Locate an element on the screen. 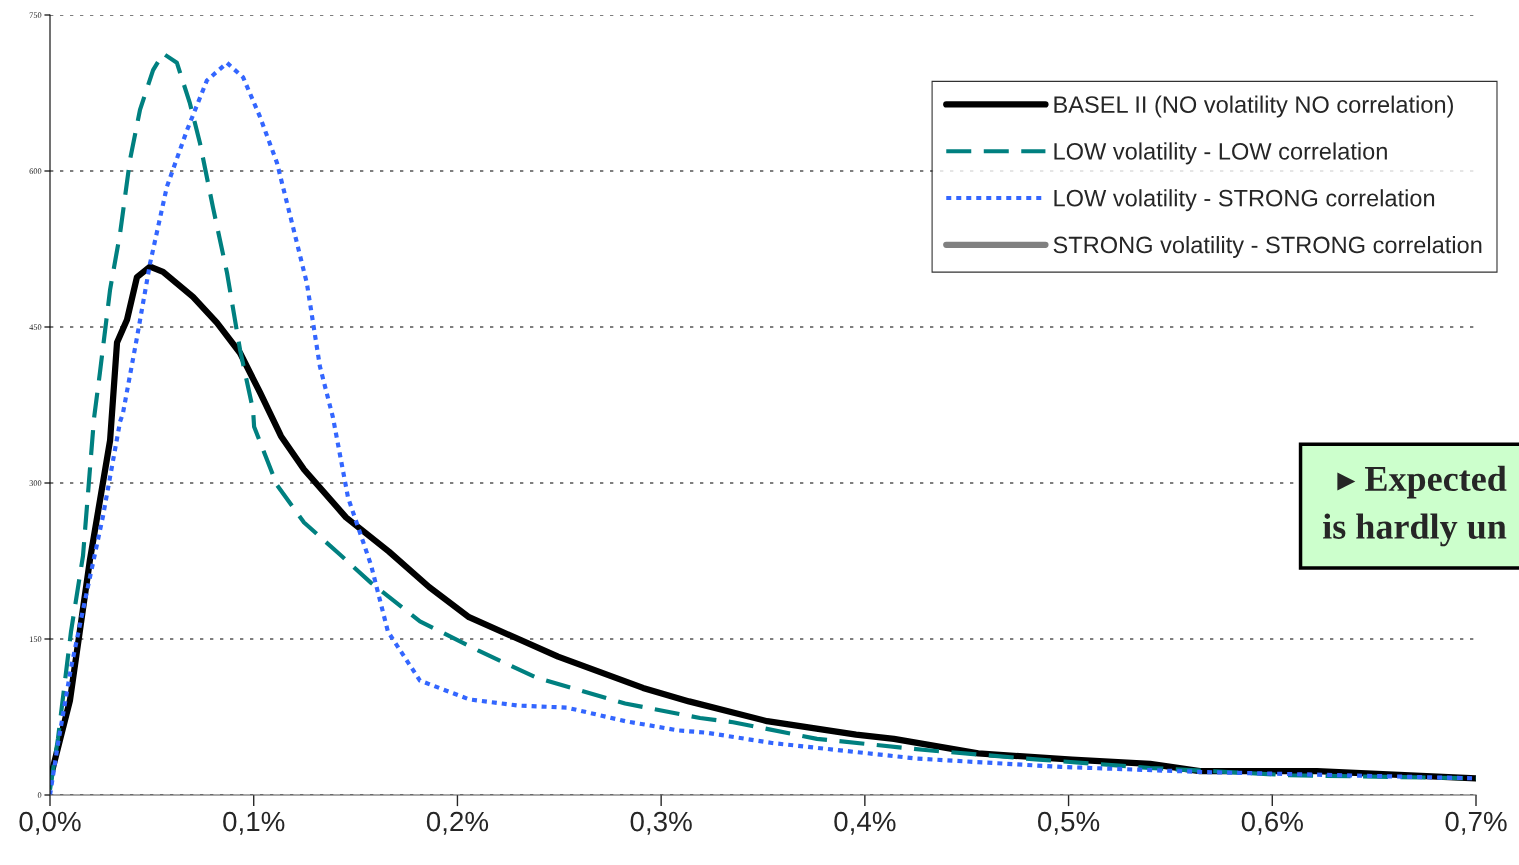 Image resolution: width=1519 pixels, height=865 pixels. annotation: is hardly un is located at coordinates (1415, 530).